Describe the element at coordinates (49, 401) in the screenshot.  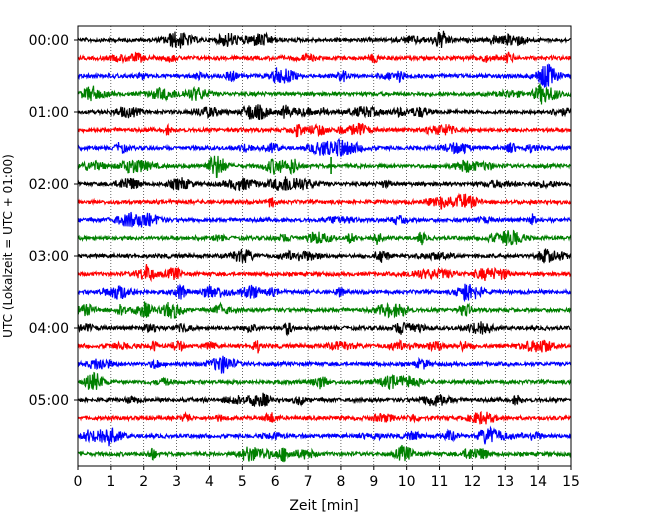
I see `y-tick-label: 05:00` at that location.